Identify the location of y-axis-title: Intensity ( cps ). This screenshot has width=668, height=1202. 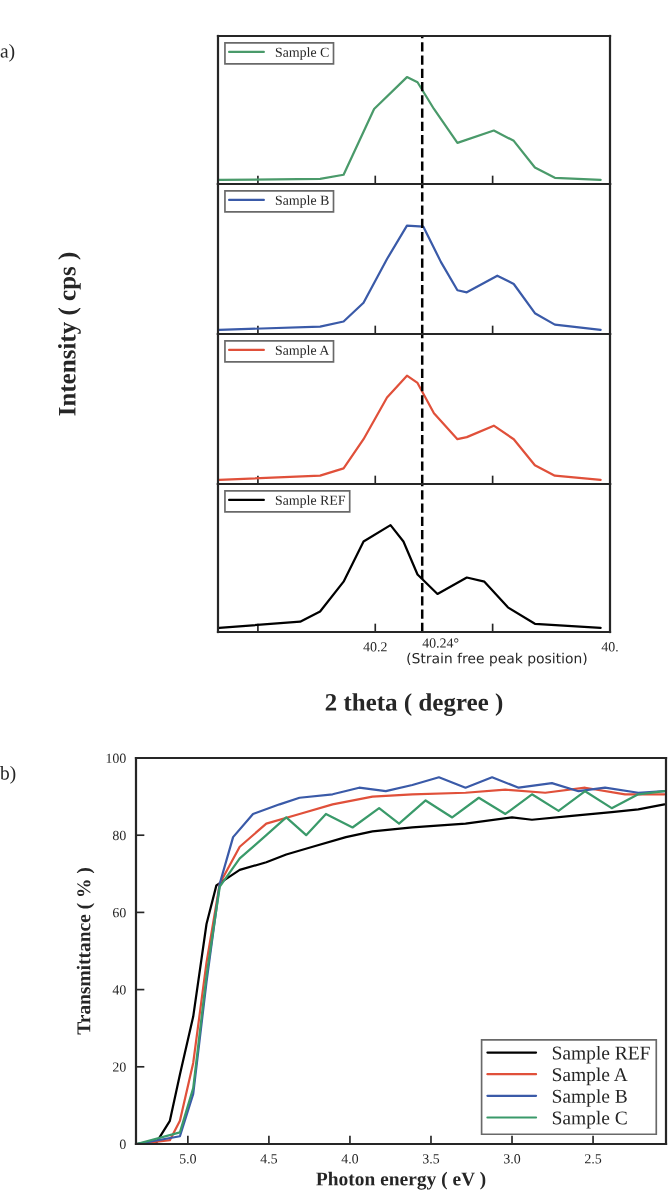
(69, 334).